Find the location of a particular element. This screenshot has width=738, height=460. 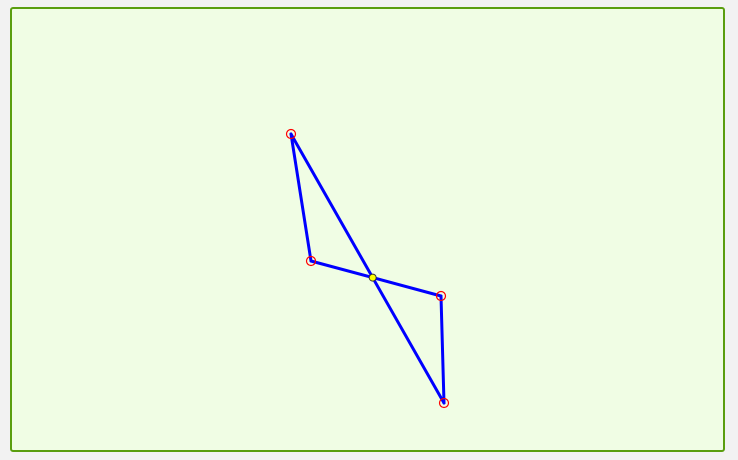

intersection-point is located at coordinates (372, 277).